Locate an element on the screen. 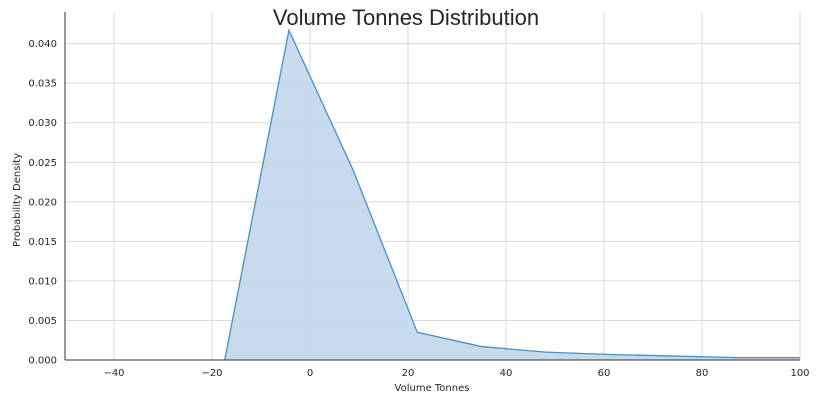 This screenshot has height=404, width=827. y-tick-label: 0.025 is located at coordinates (42, 163).